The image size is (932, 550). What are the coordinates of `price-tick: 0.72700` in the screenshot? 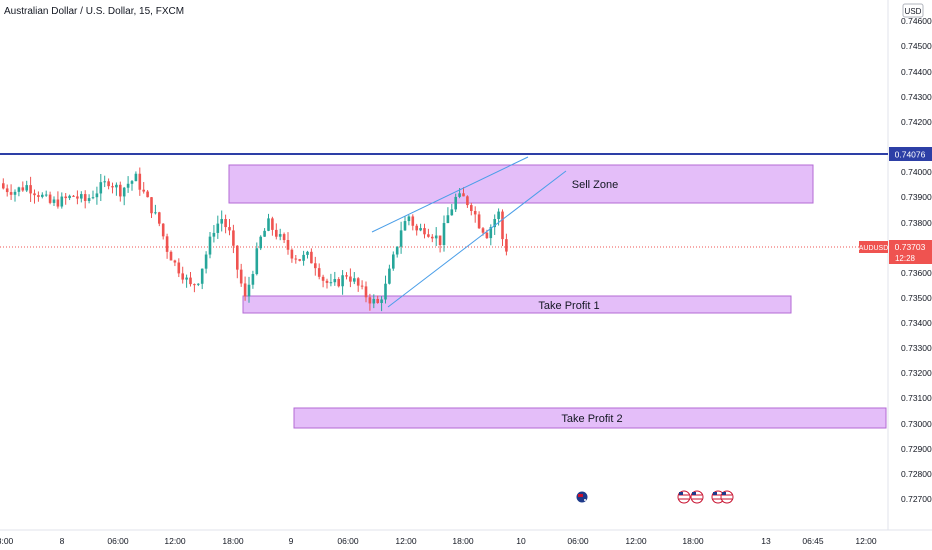 It's located at (916, 499).